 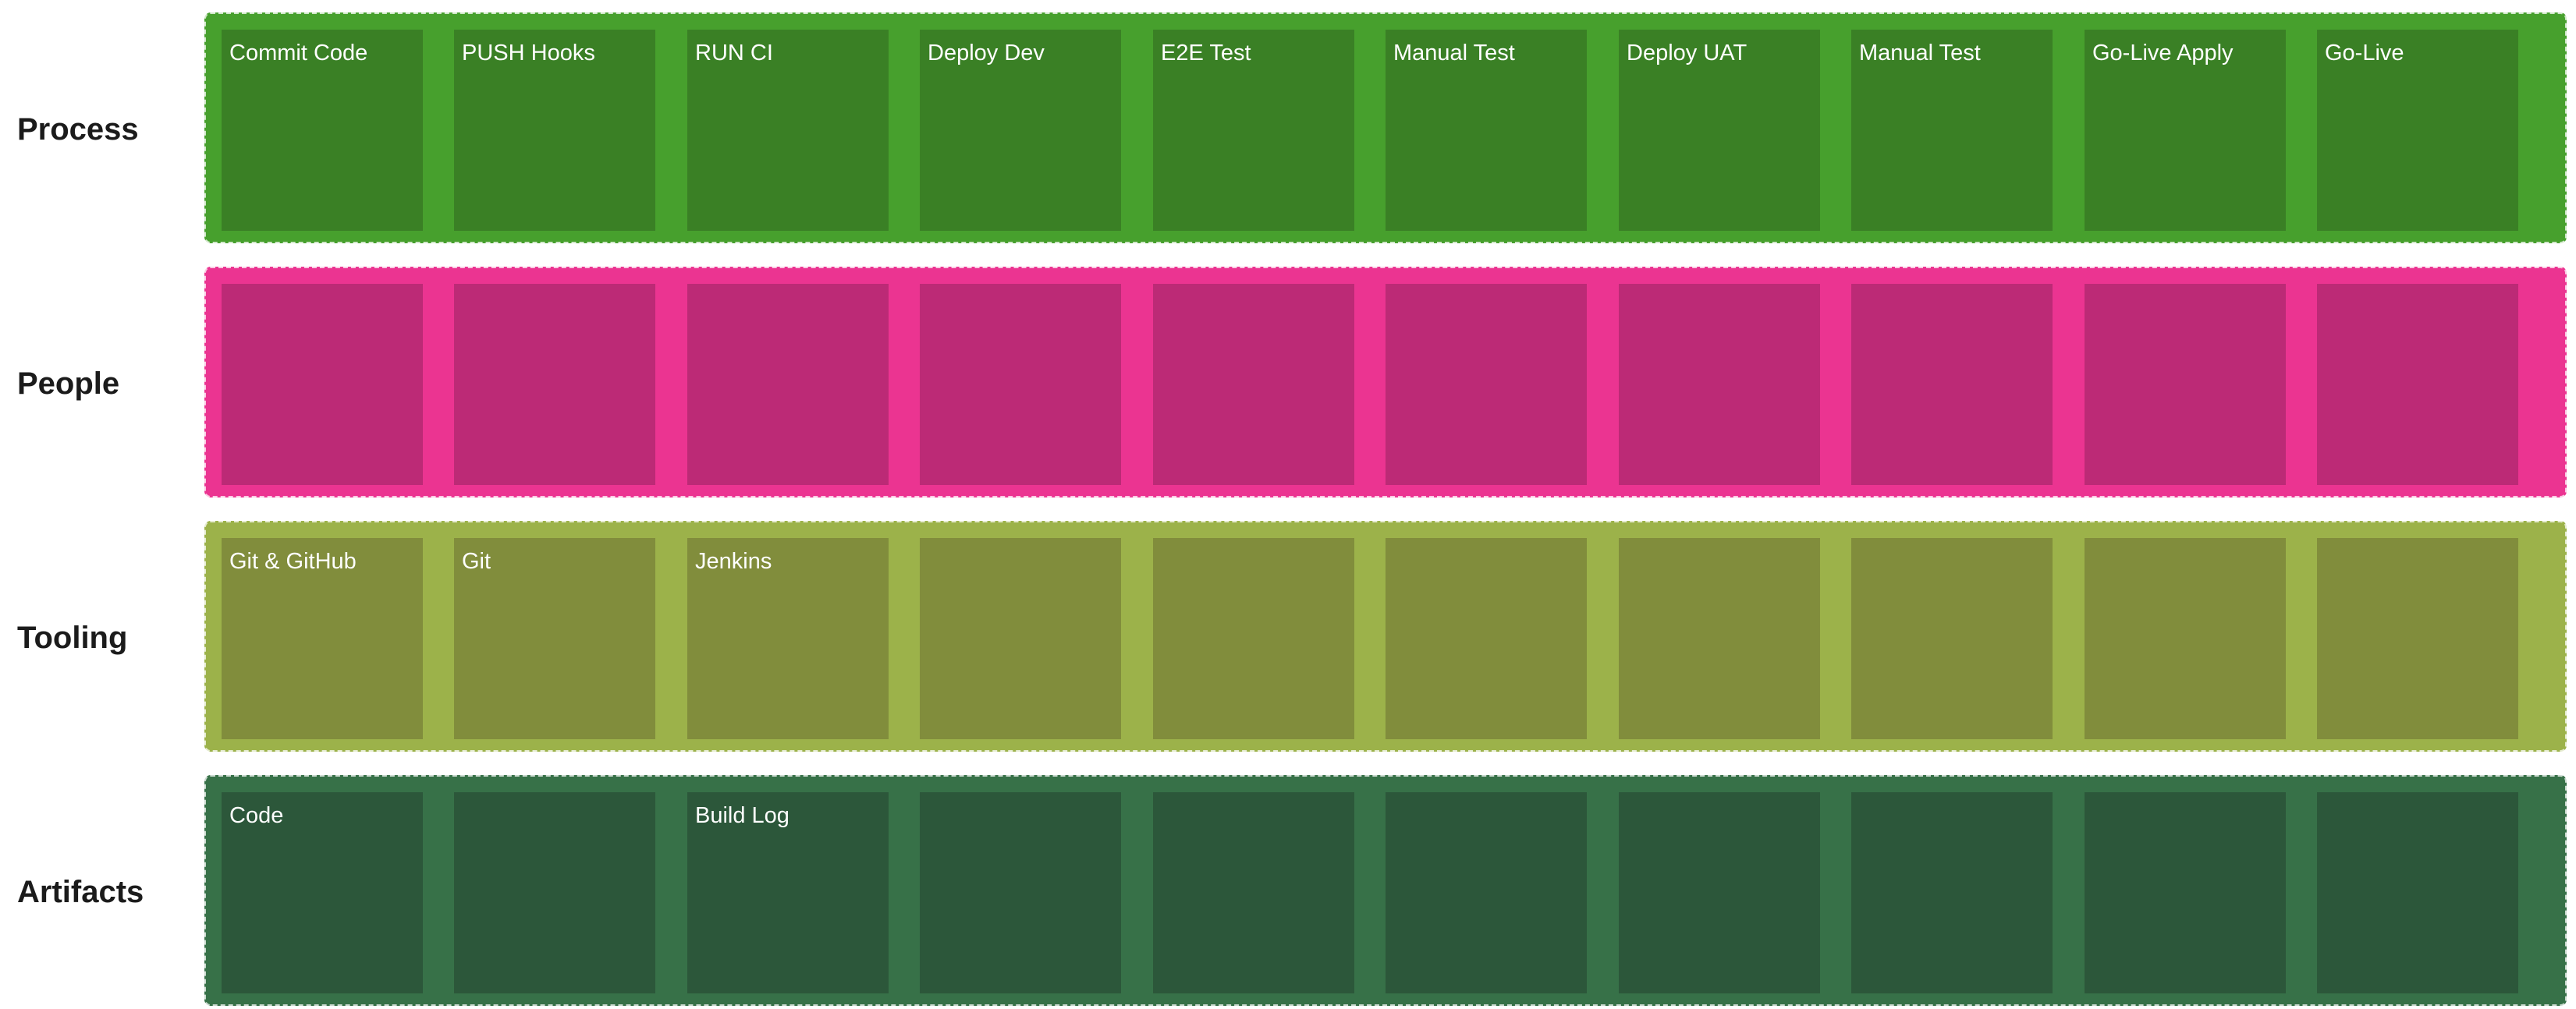 What do you see at coordinates (1719, 130) in the screenshot?
I see `card-process-7: Deploy UAT` at bounding box center [1719, 130].